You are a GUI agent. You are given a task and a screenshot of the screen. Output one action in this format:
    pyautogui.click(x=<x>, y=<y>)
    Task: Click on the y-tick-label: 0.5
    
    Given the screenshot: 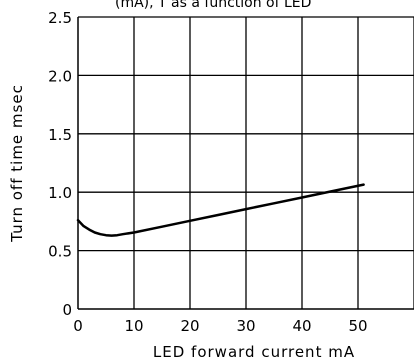 What is the action you would take?
    pyautogui.click(x=60, y=252)
    